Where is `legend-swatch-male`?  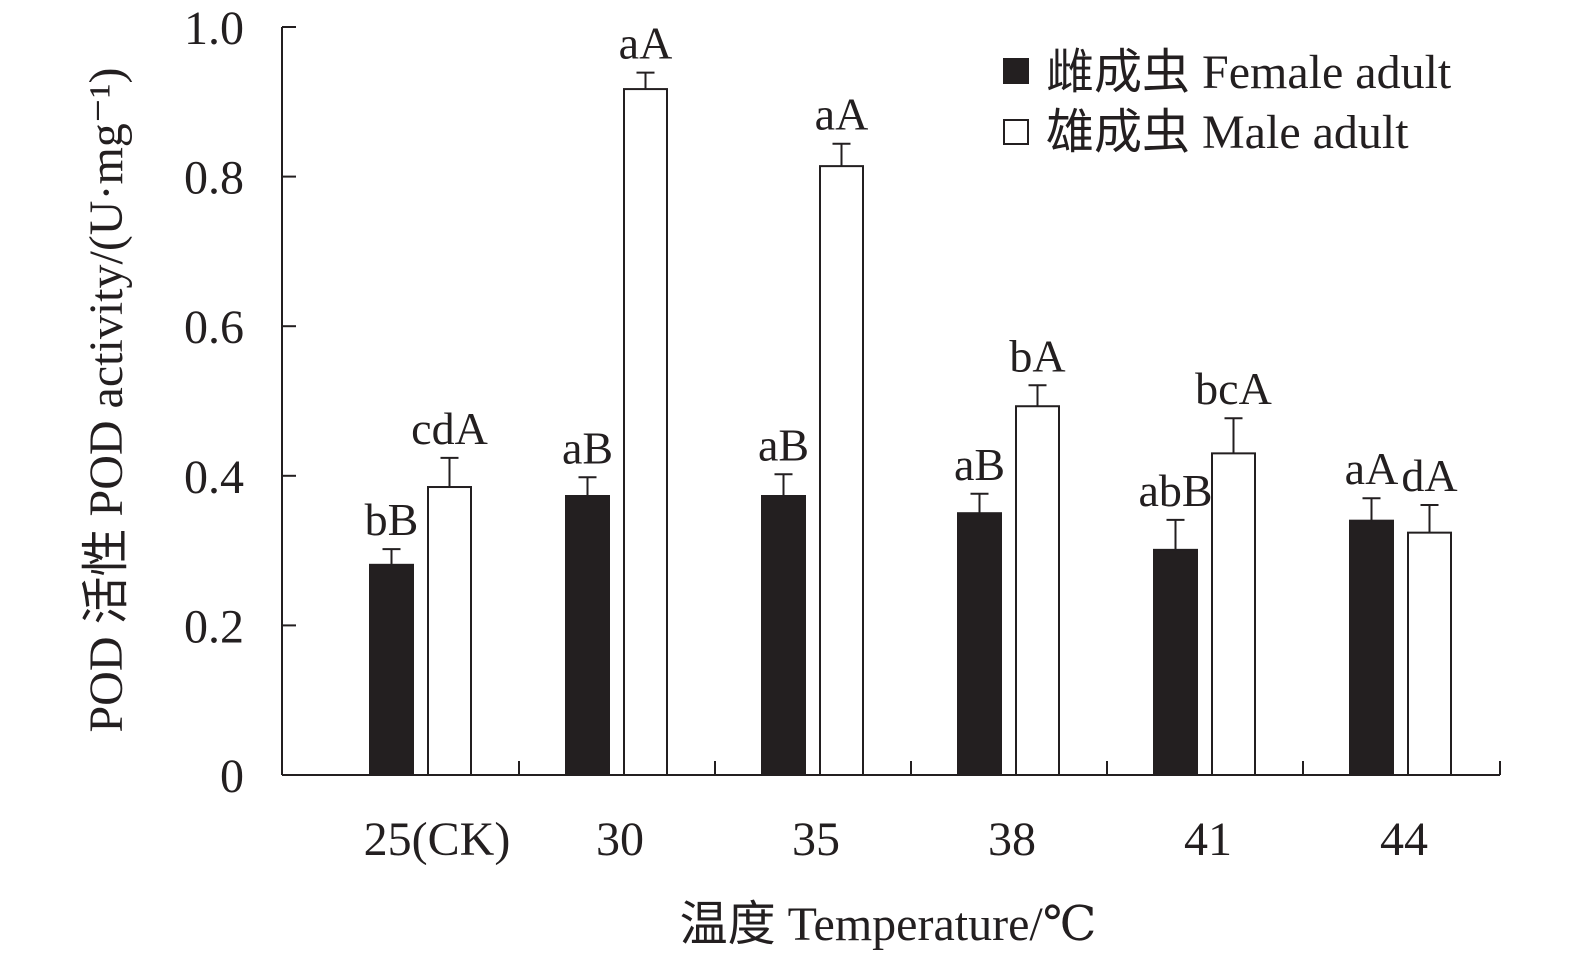
legend-swatch-male is located at coordinates (1016, 132).